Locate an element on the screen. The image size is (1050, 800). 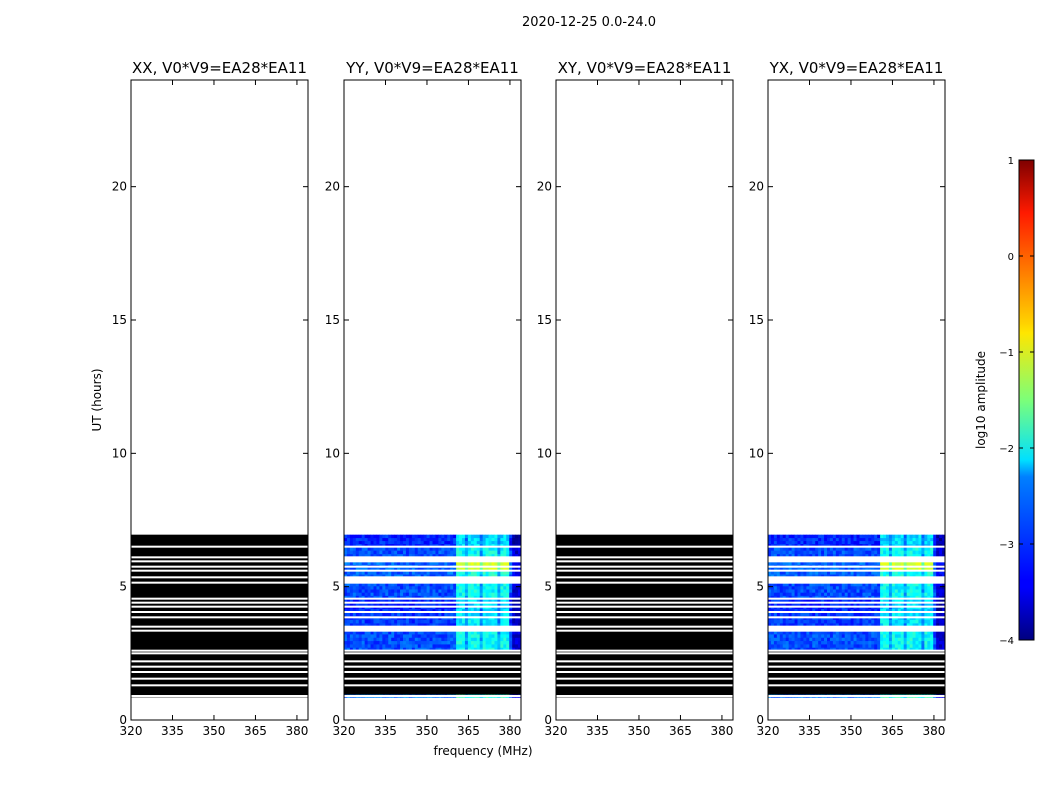
y-tick-label: 10 is located at coordinates (756, 453).